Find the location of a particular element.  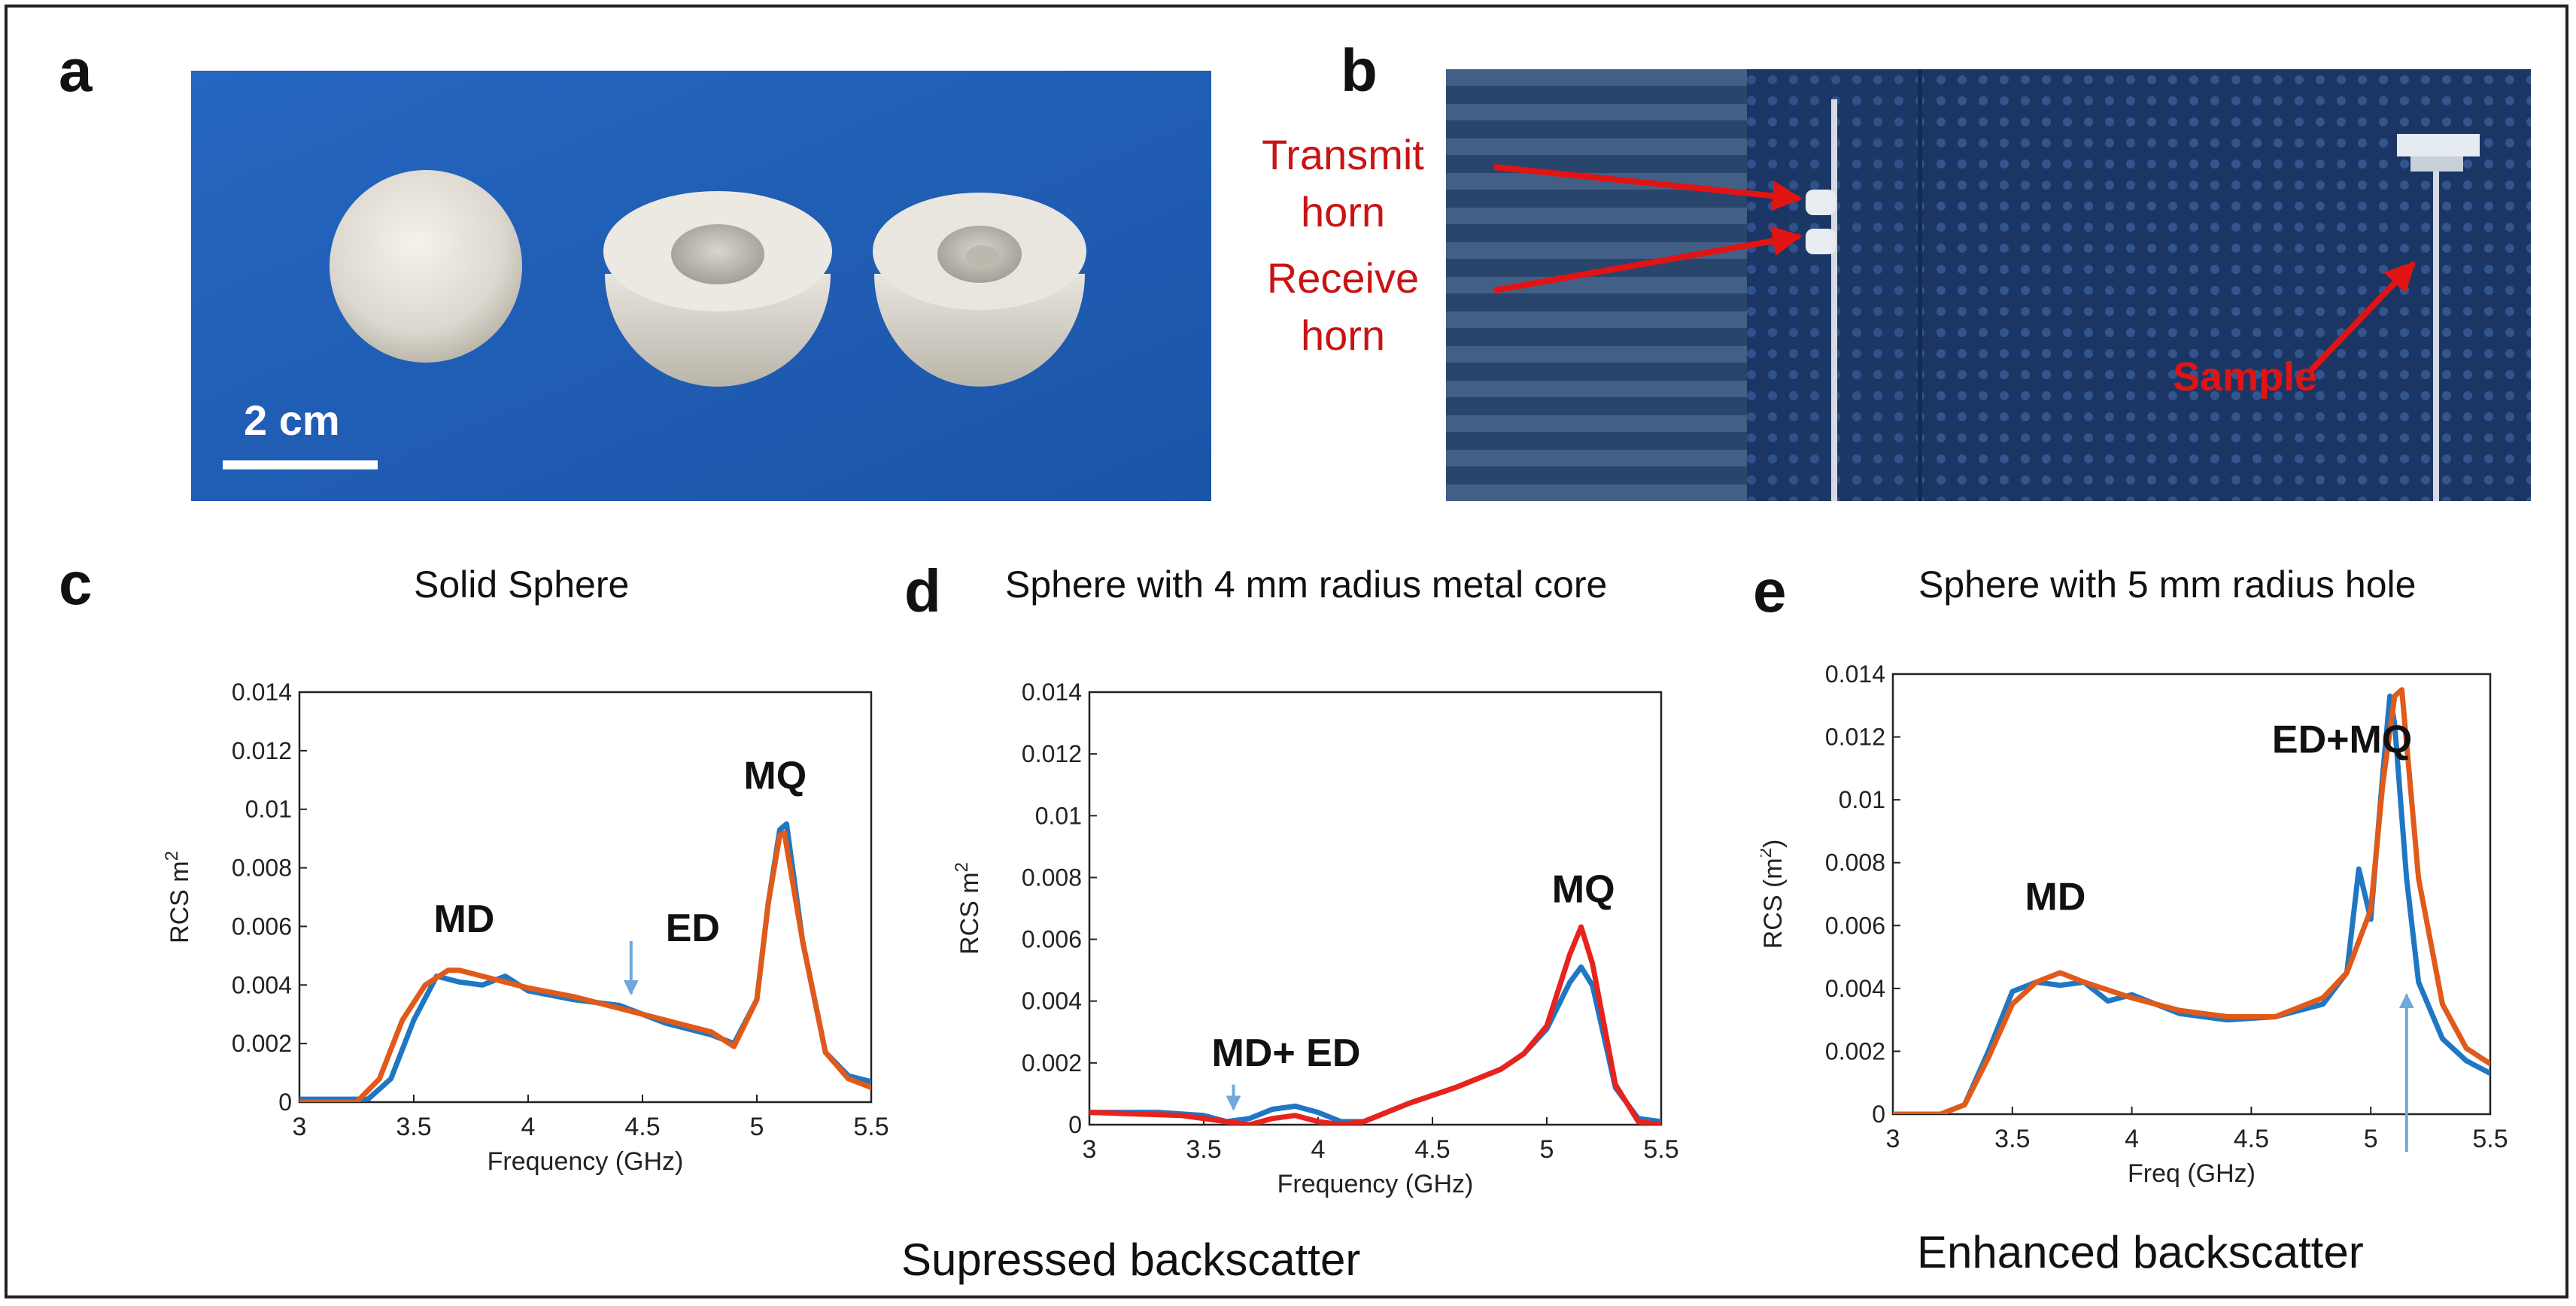

panel-letter-d: d is located at coordinates (922, 590).